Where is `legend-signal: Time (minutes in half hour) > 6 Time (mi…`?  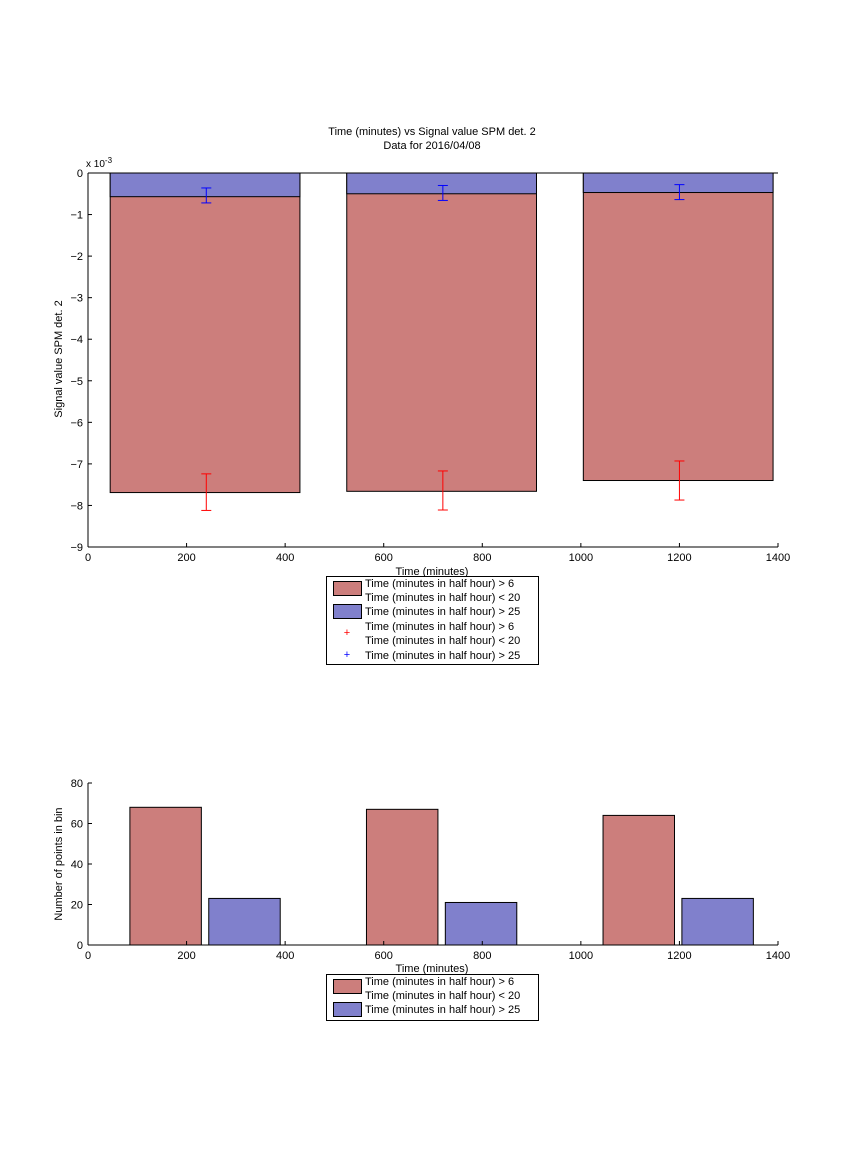
legend-signal: Time (minutes in half hour) > 6 Time (mi… is located at coordinates (432, 620).